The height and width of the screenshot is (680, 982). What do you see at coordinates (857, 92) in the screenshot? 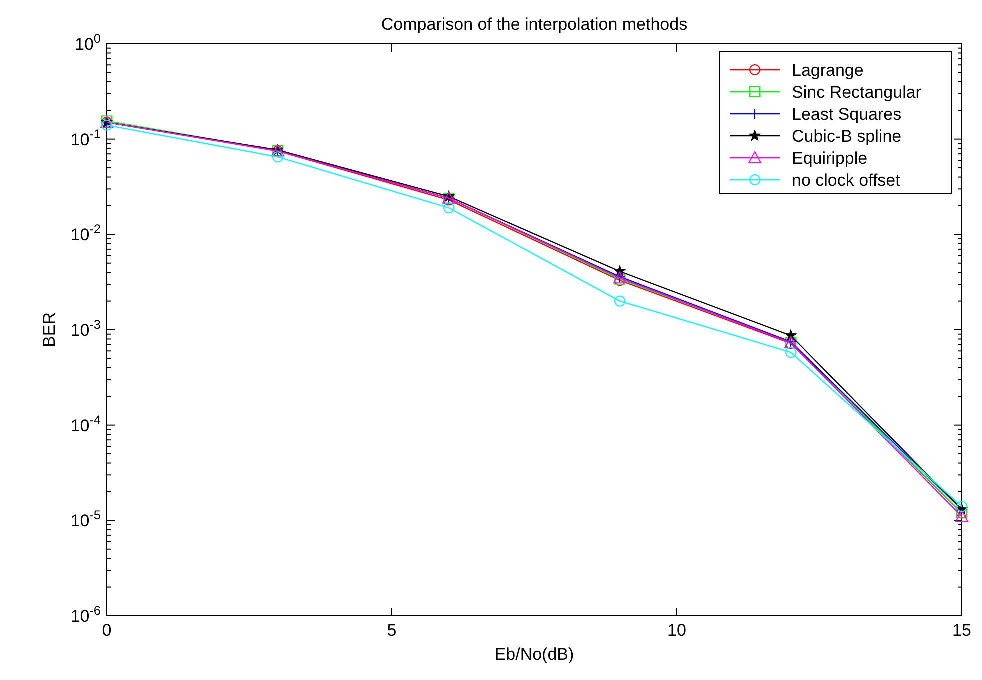
I see `legend-label: Sinc Rectangular` at bounding box center [857, 92].